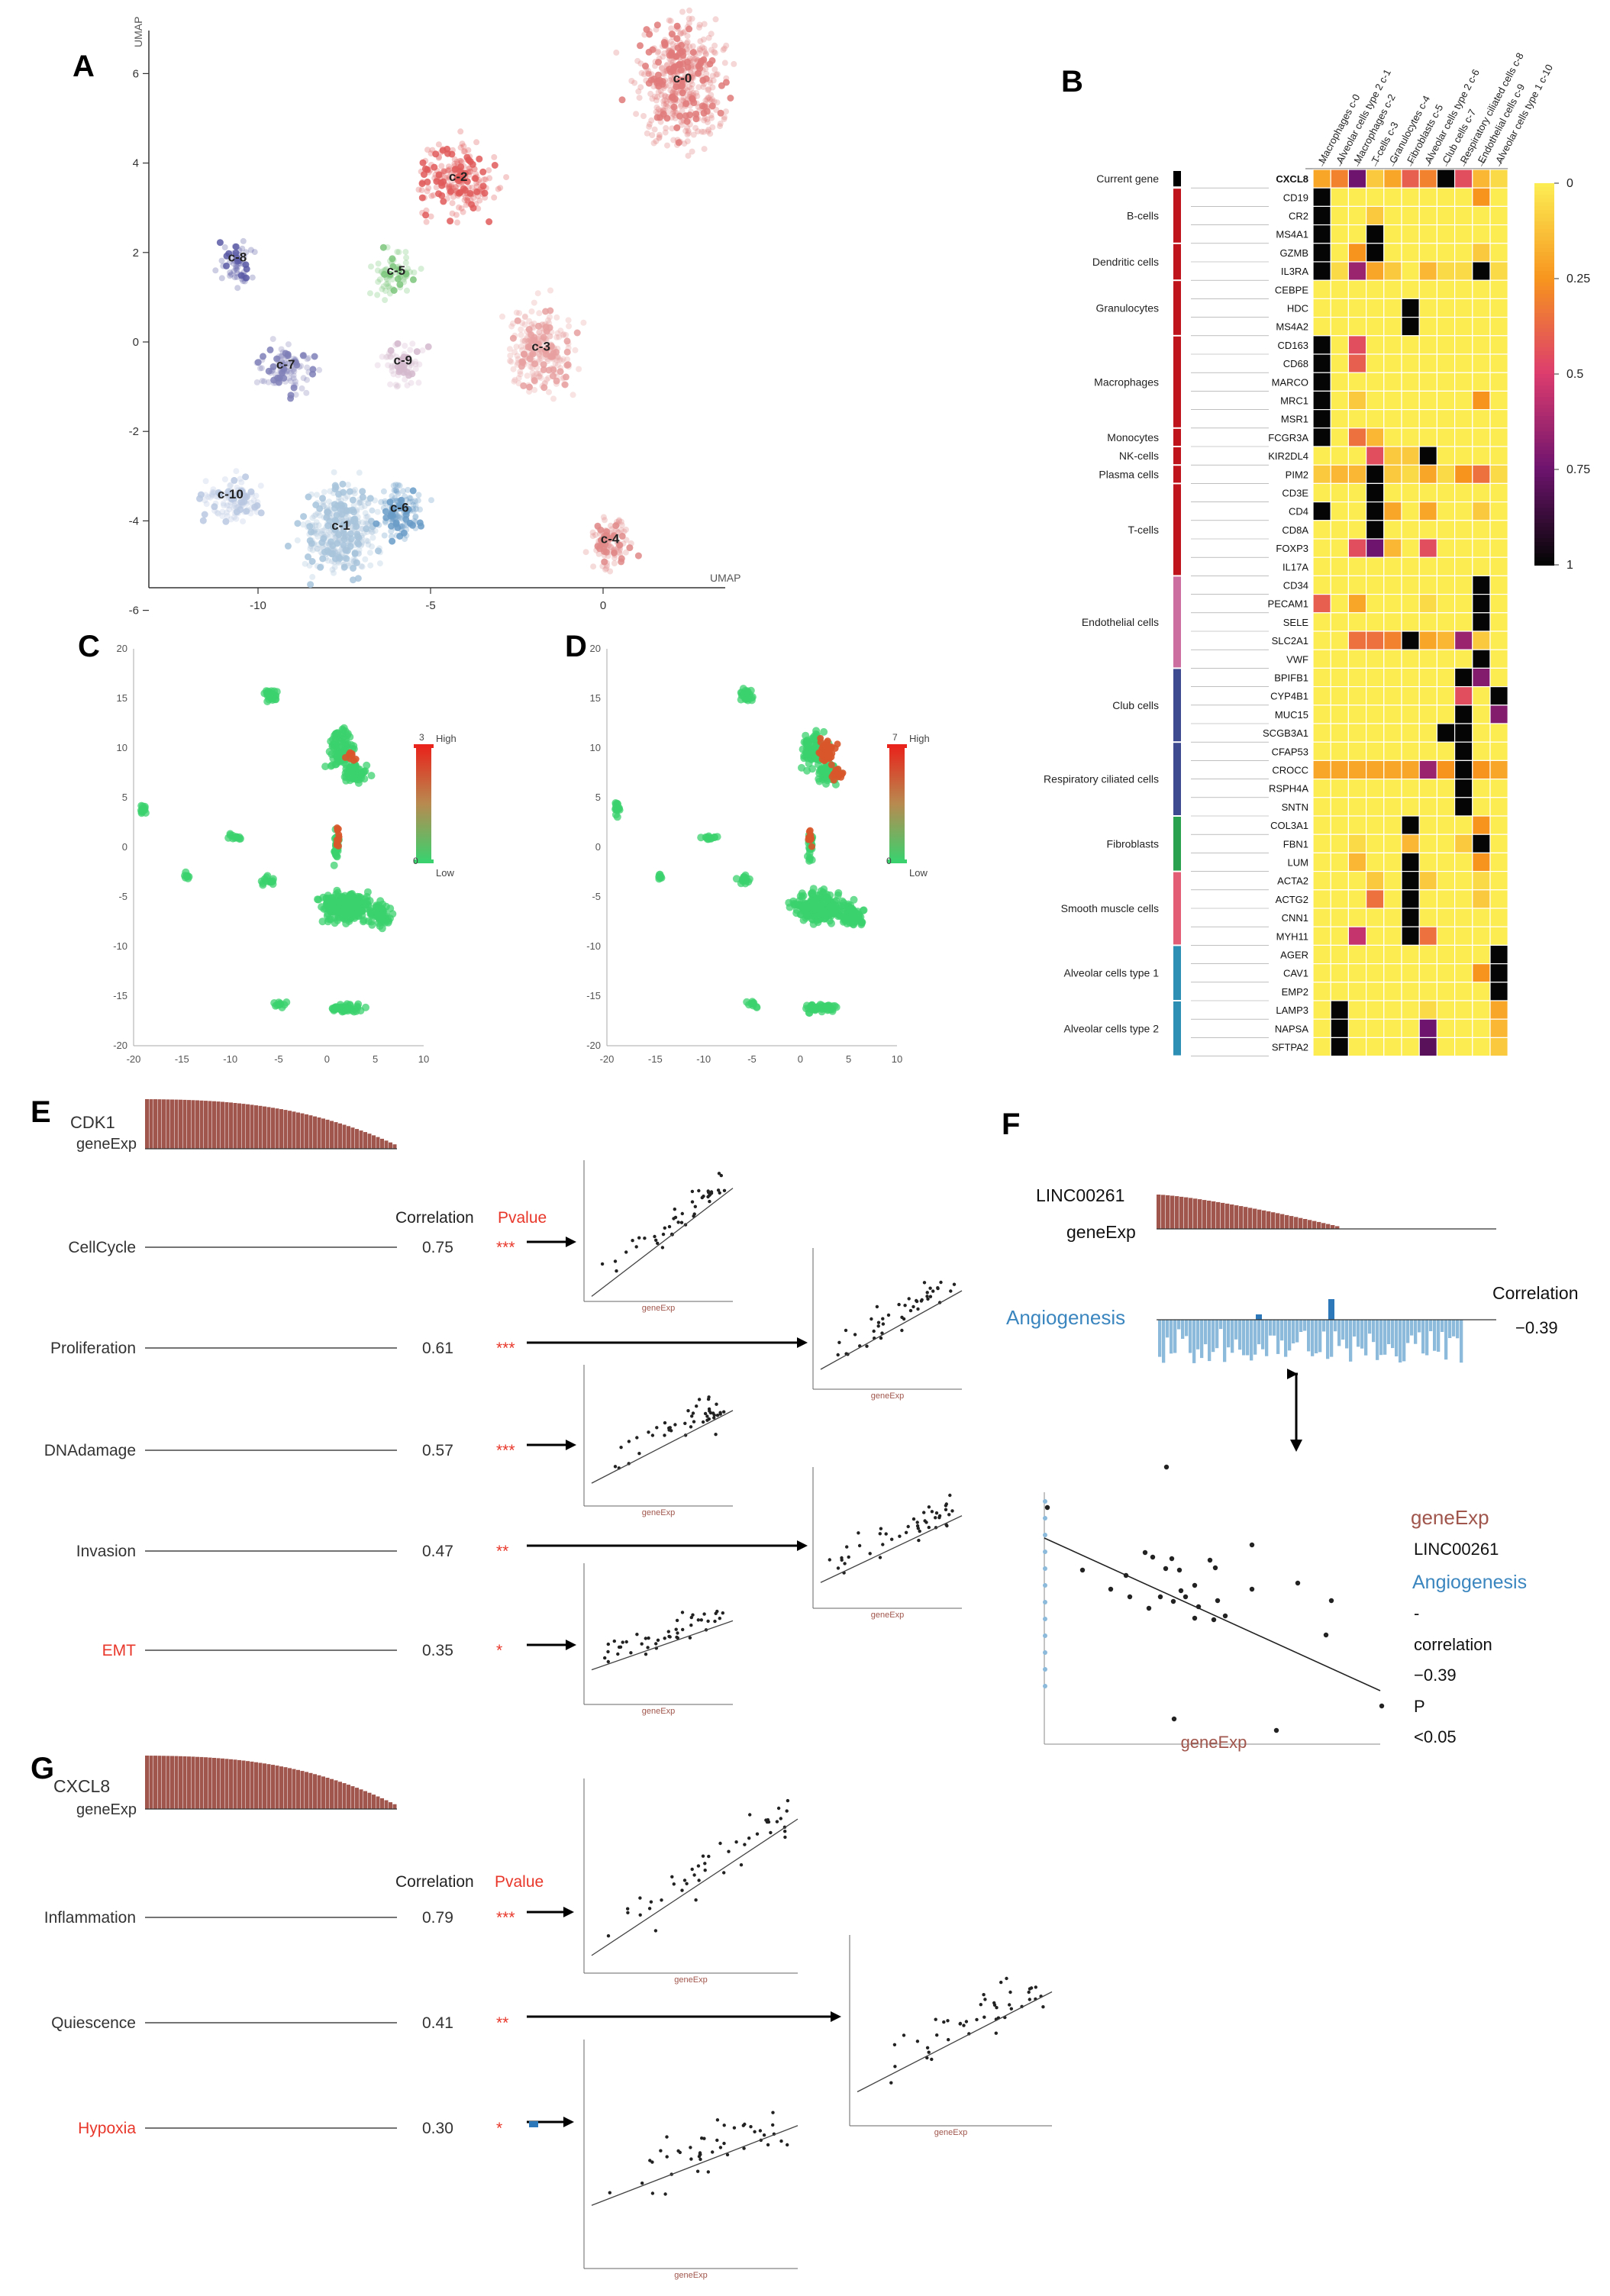 The image size is (1610, 2296). Describe the element at coordinates (1244, 1338) in the screenshot. I see `panel-f-pathway-bar` at that location.